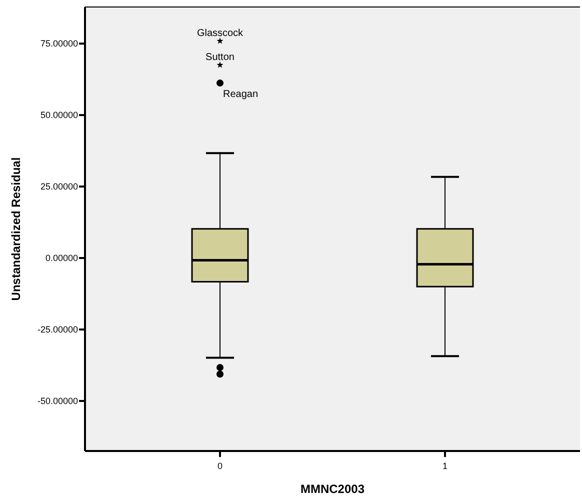 This screenshot has width=582, height=500. What do you see at coordinates (220, 34) in the screenshot?
I see `annotation: Glasscock` at bounding box center [220, 34].